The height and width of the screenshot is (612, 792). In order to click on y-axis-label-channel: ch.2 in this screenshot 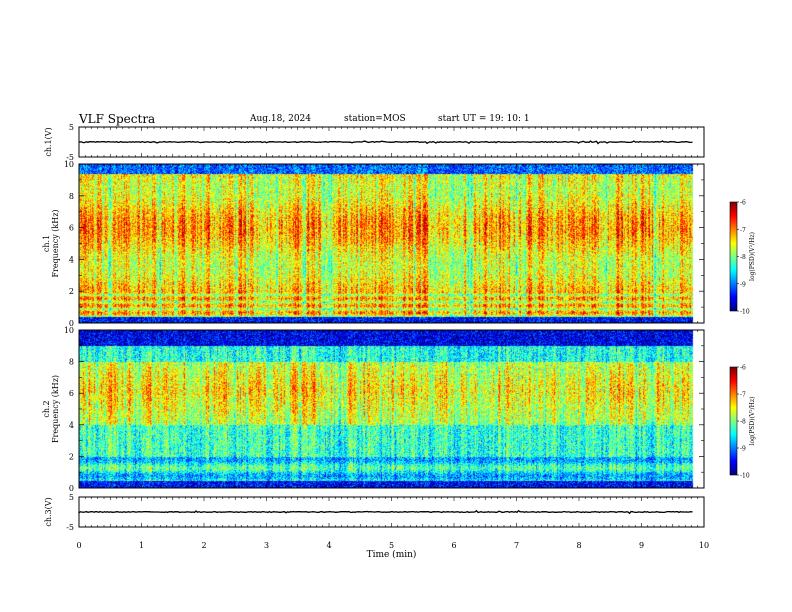, I will do `click(46, 408)`.